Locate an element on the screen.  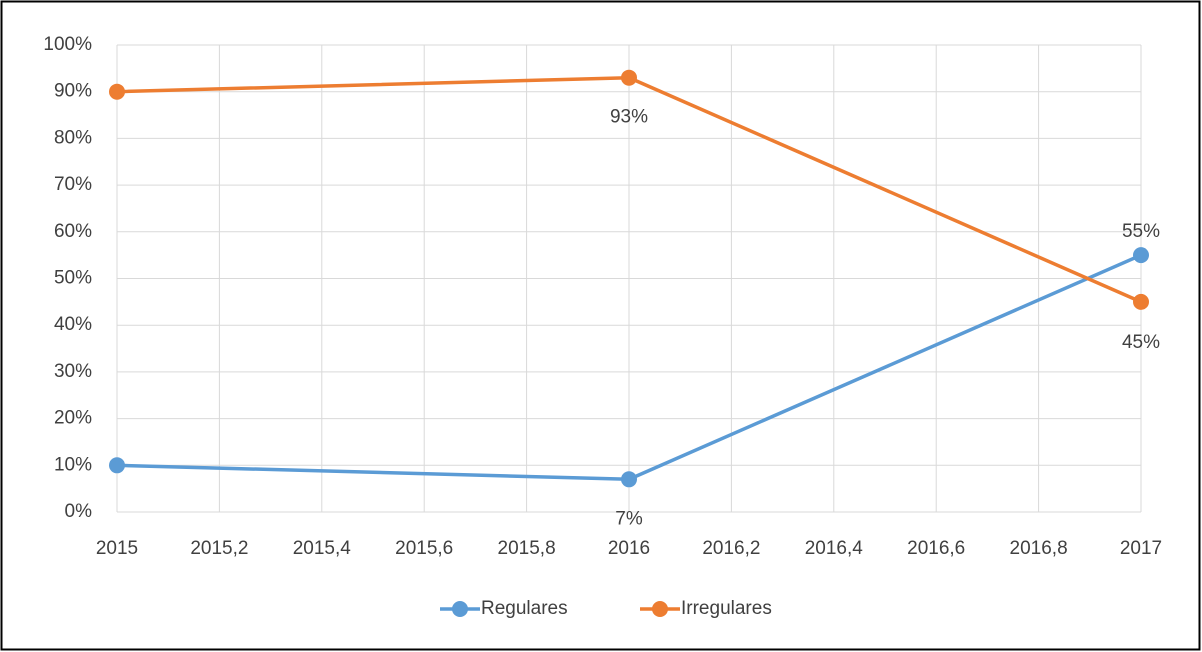
x-tick-label: 2016,6 is located at coordinates (936, 548).